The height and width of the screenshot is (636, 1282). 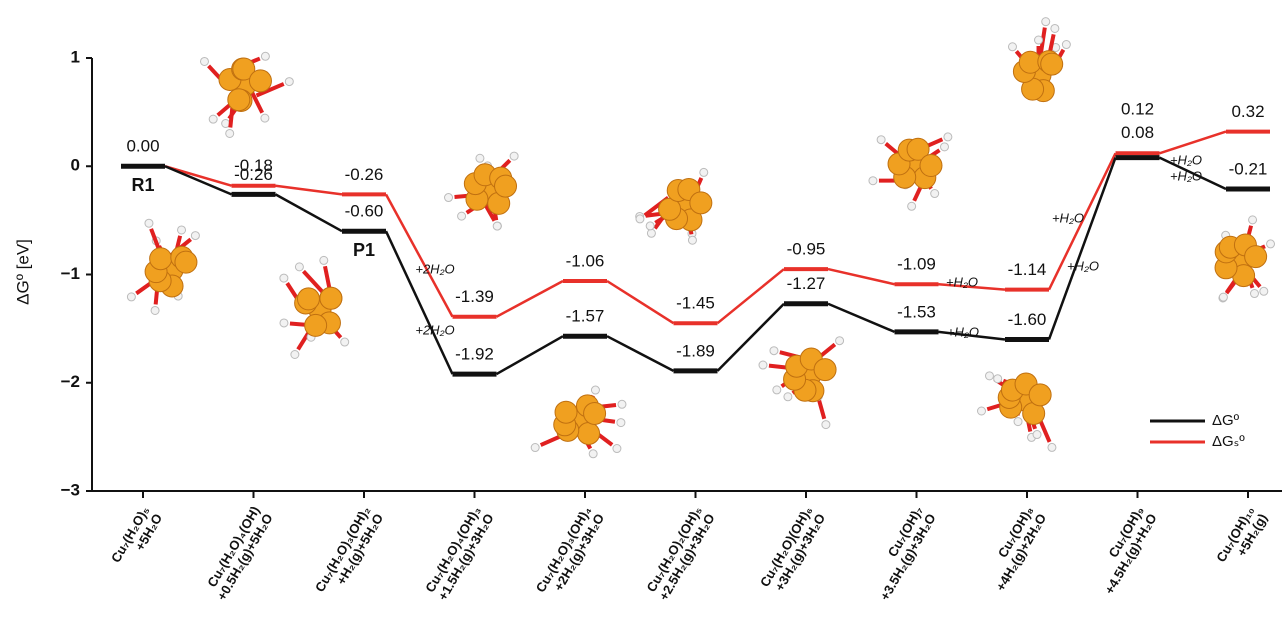 I want to click on value-label: -1.57, so click(x=585, y=316).